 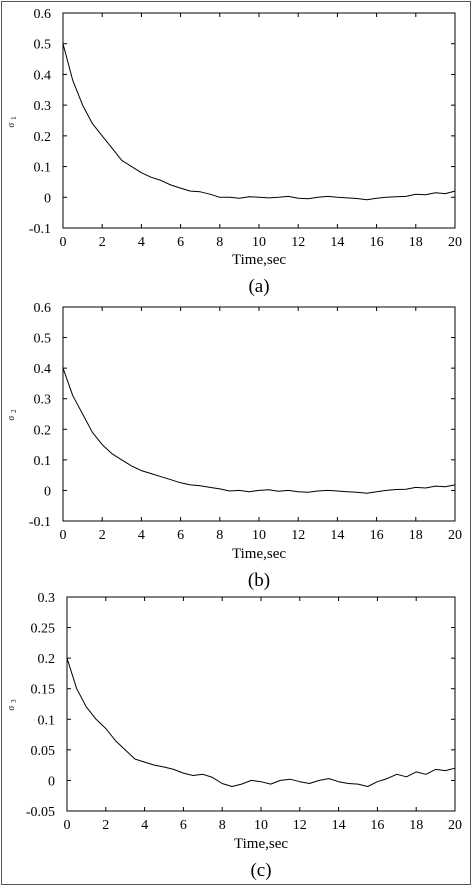 I want to click on y-axis-label: σ2, so click(x=12, y=415).